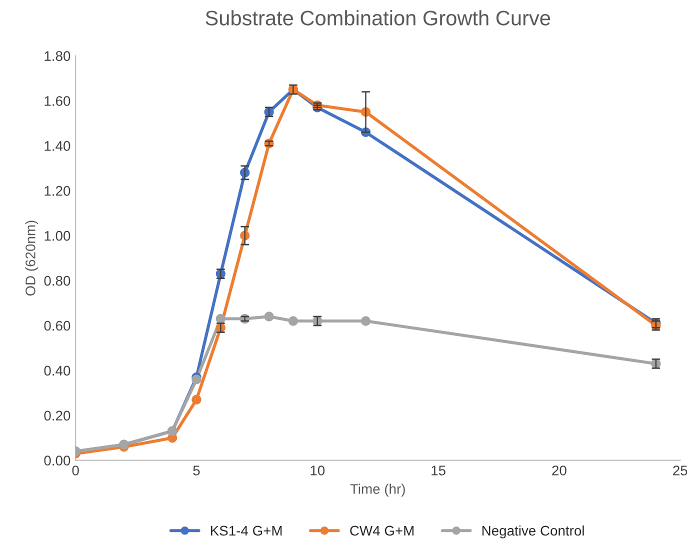 The height and width of the screenshot is (558, 687). I want to click on x-axis-title: Time (hr), so click(377, 490).